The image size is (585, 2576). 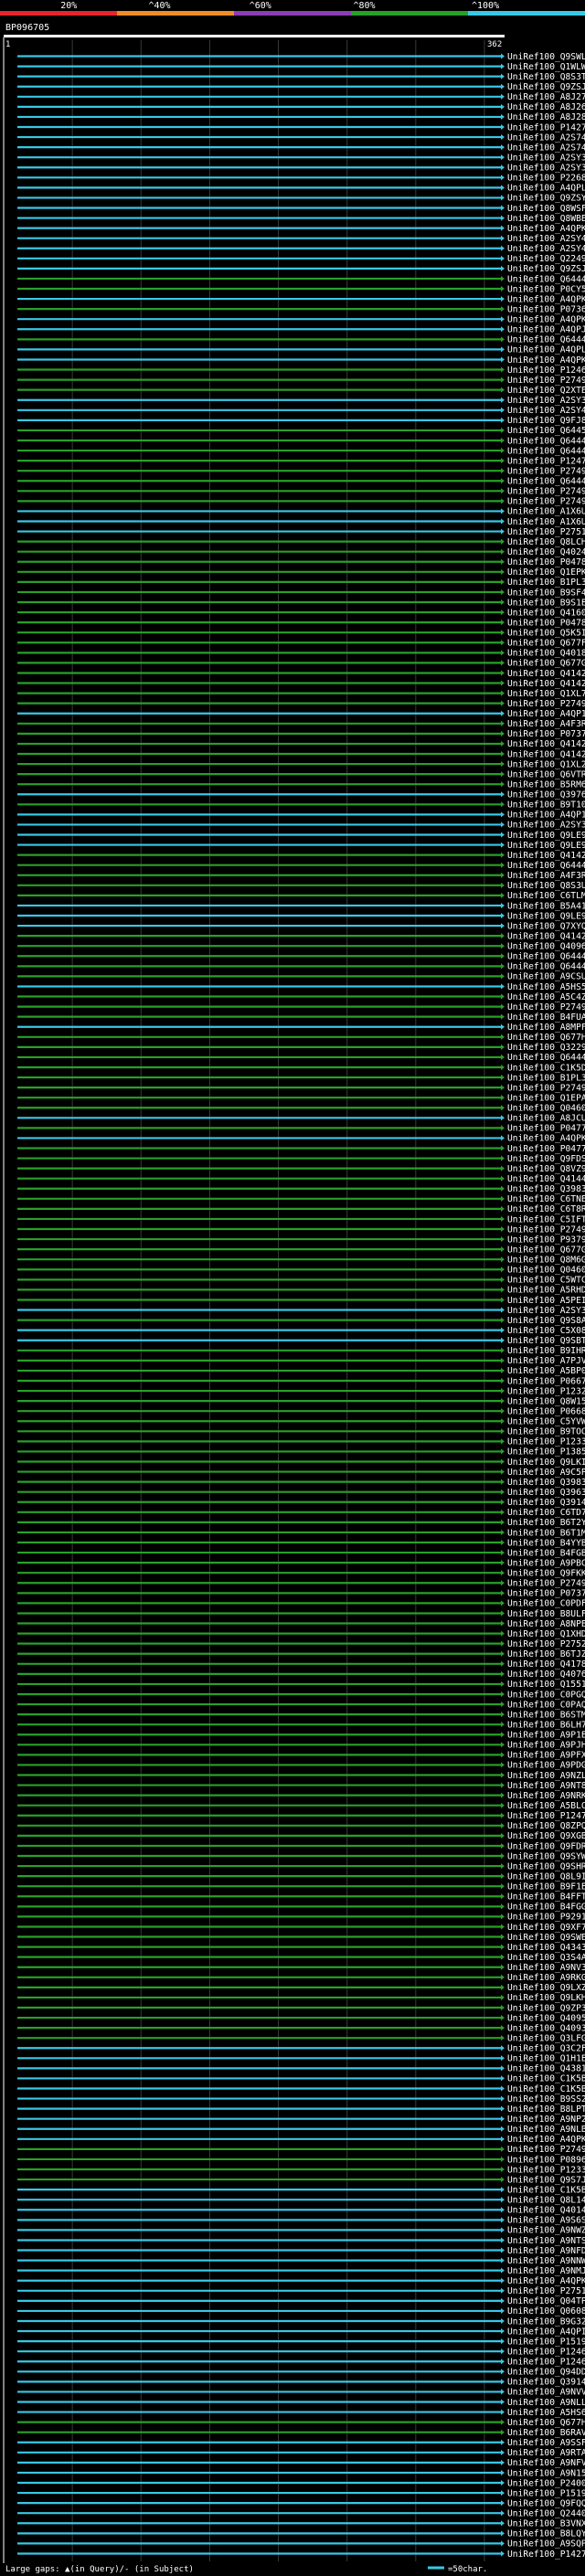 I want to click on hit-label: UniRef100_Q04607, so click(x=546, y=1271).